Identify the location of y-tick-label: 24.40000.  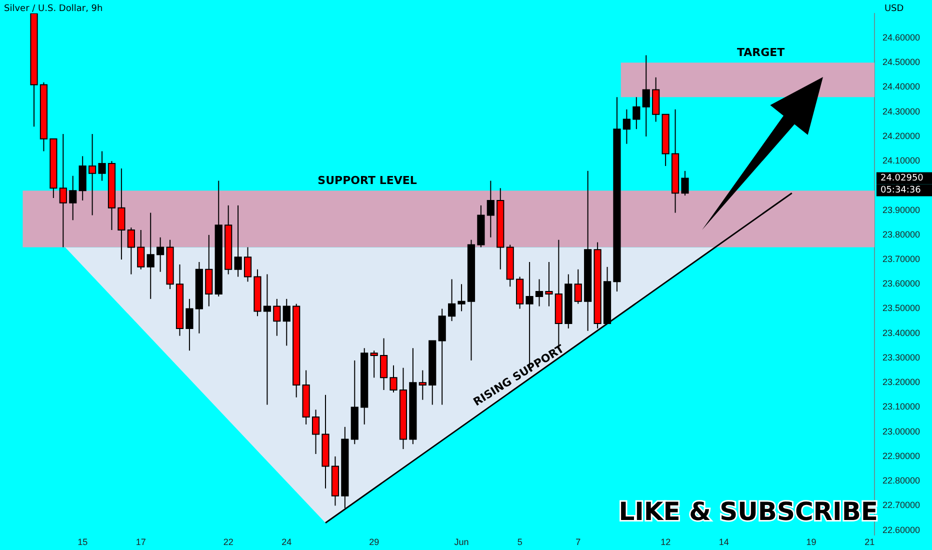
(901, 87).